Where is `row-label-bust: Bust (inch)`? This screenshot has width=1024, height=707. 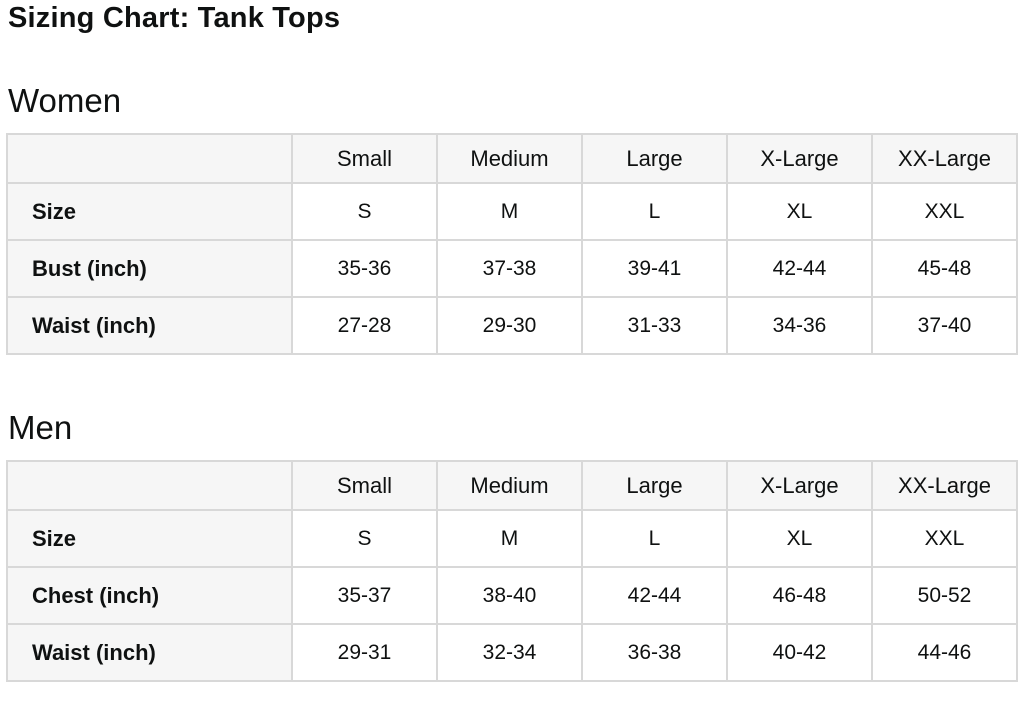 row-label-bust: Bust (inch) is located at coordinates (149, 268).